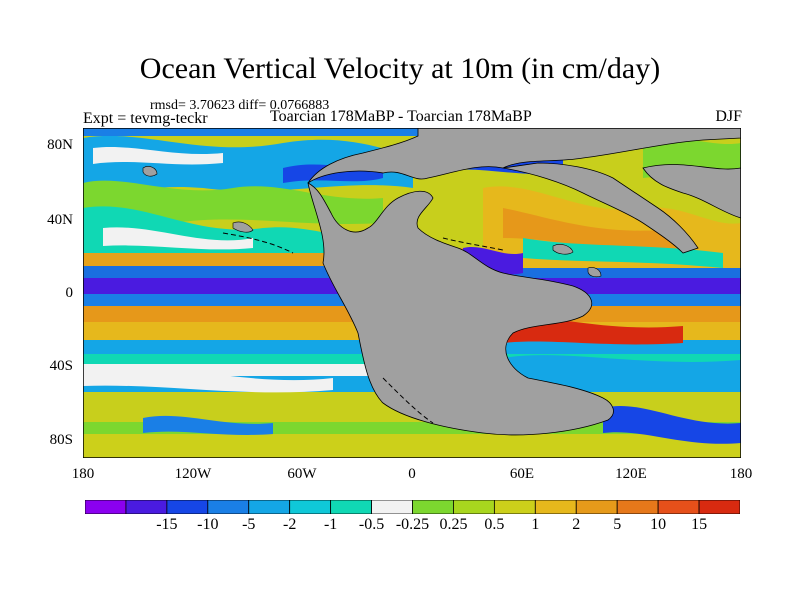 This screenshot has width=800, height=600. Describe the element at coordinates (453, 524) in the screenshot. I see `colorbar-label: 0.25` at that location.